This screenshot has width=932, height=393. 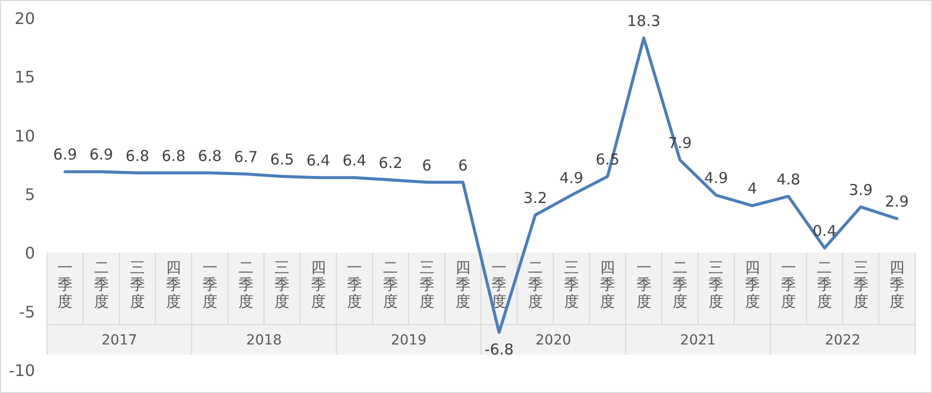 I want to click on y-tick-label: 5, so click(x=29, y=194).